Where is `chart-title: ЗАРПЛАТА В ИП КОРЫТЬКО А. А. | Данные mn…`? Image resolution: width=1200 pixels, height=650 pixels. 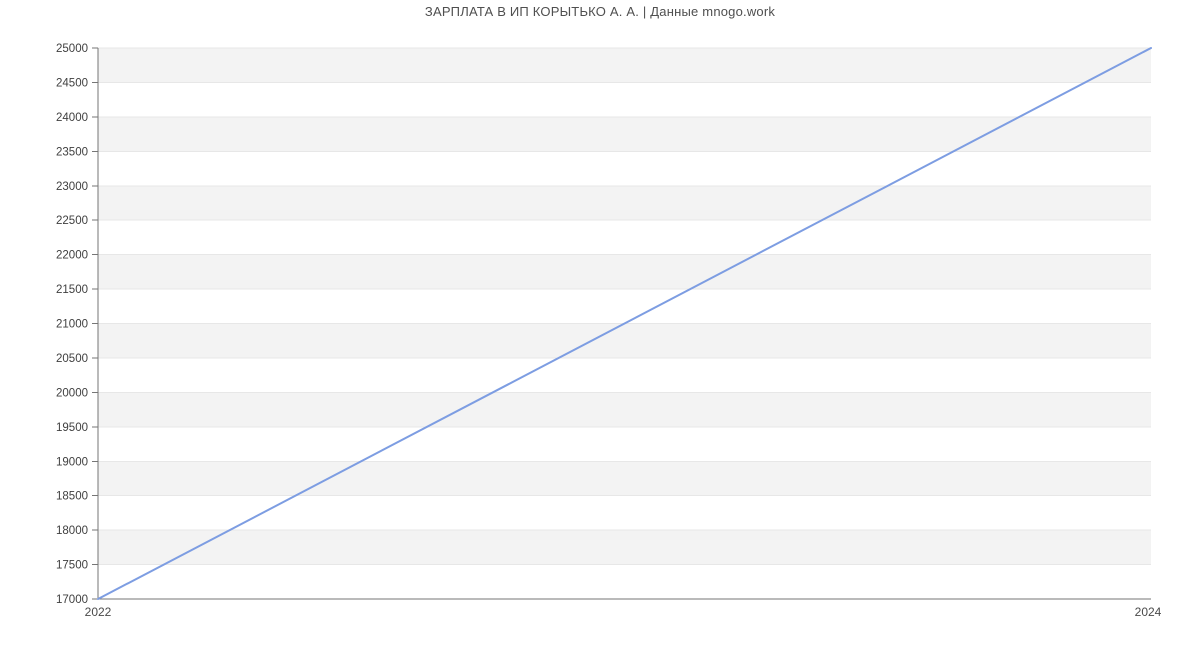 chart-title: ЗАРПЛАТА В ИП КОРЫТЬКО А. А. | Данные mn… is located at coordinates (600, 11).